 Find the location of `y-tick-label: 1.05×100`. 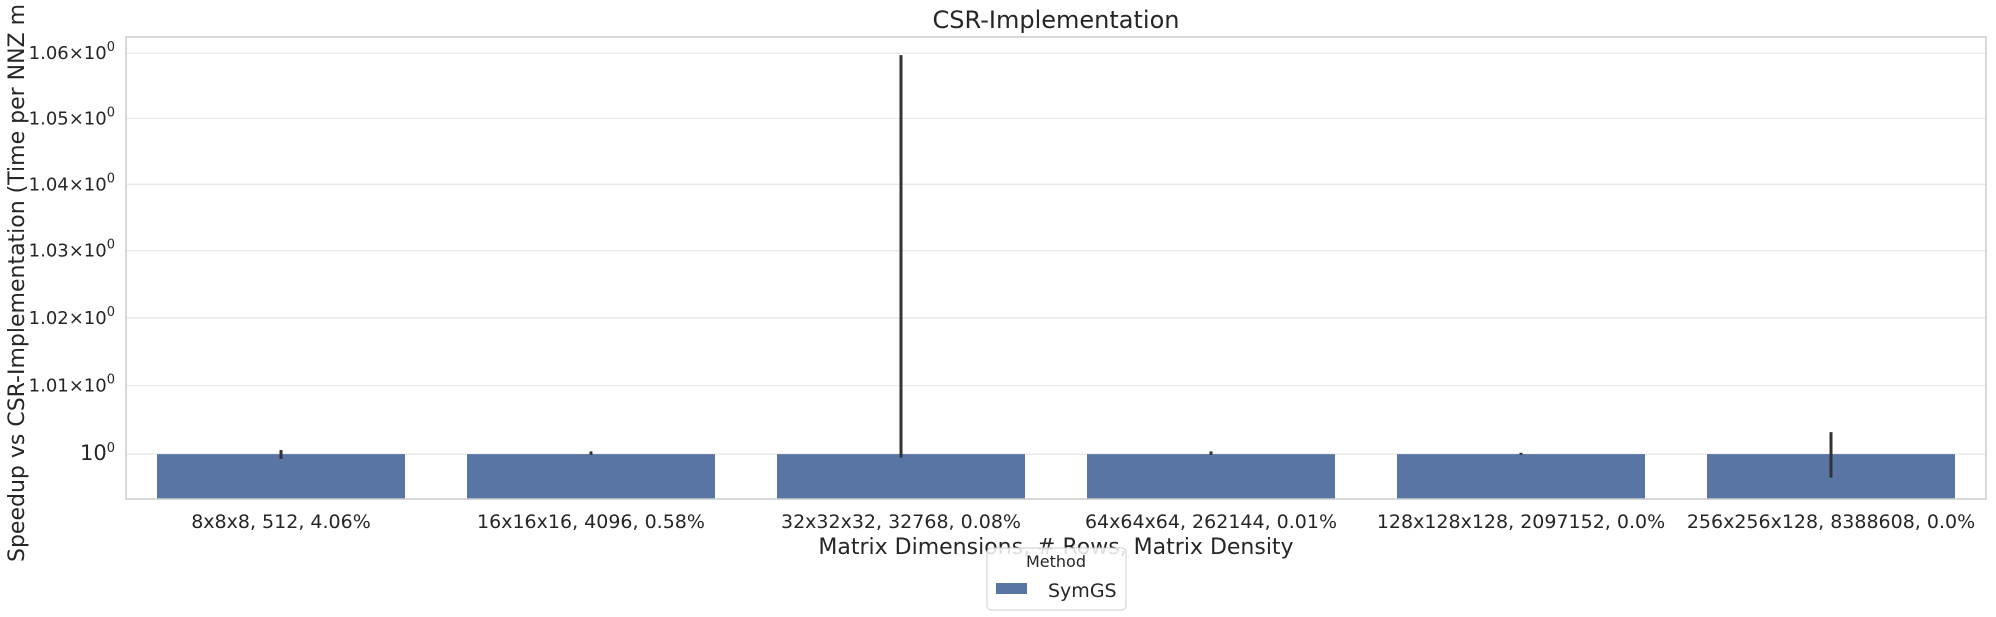

y-tick-label: 1.05×100 is located at coordinates (72, 117).